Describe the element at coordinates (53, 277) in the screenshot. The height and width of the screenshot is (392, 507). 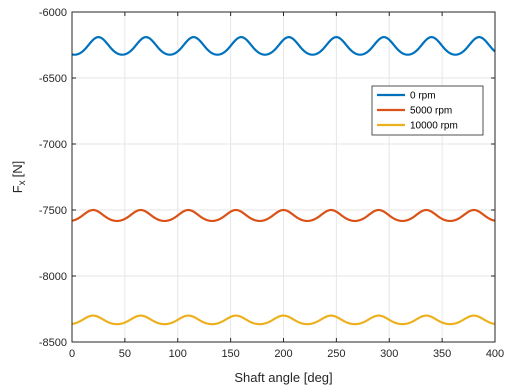
I see `y-tick-label: -8000` at that location.